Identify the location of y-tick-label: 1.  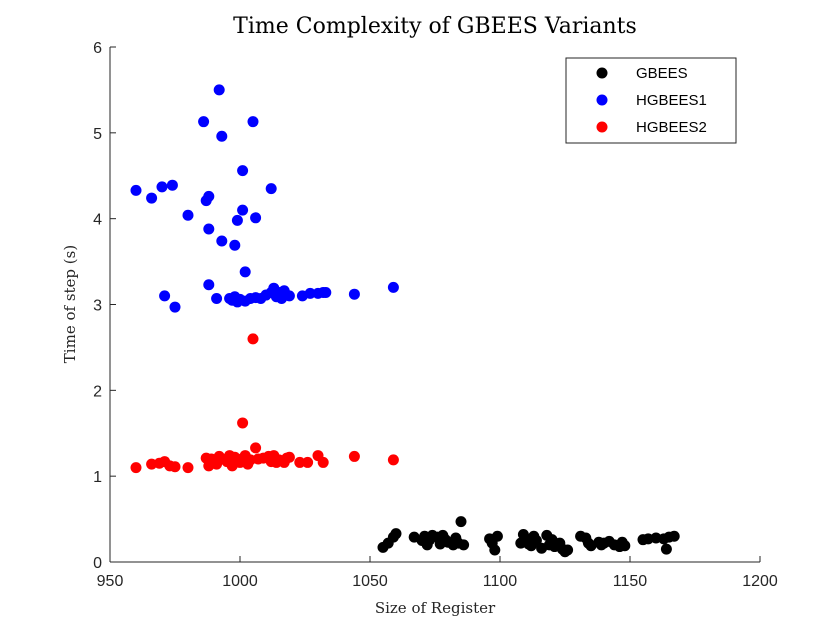
(97, 477).